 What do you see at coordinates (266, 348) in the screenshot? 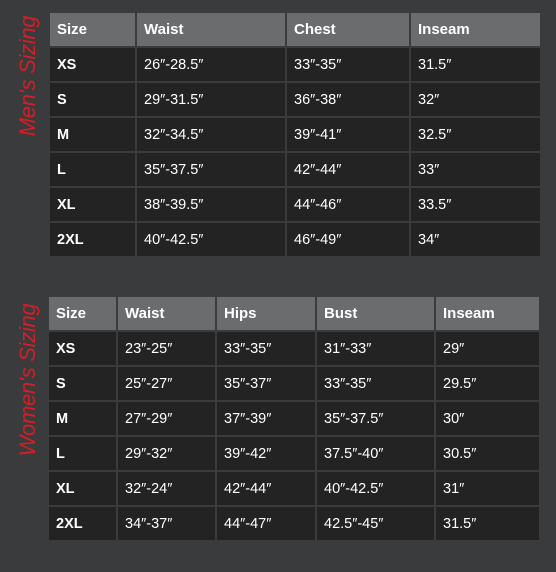
I see `hips-cell: 33″-35″` at bounding box center [266, 348].